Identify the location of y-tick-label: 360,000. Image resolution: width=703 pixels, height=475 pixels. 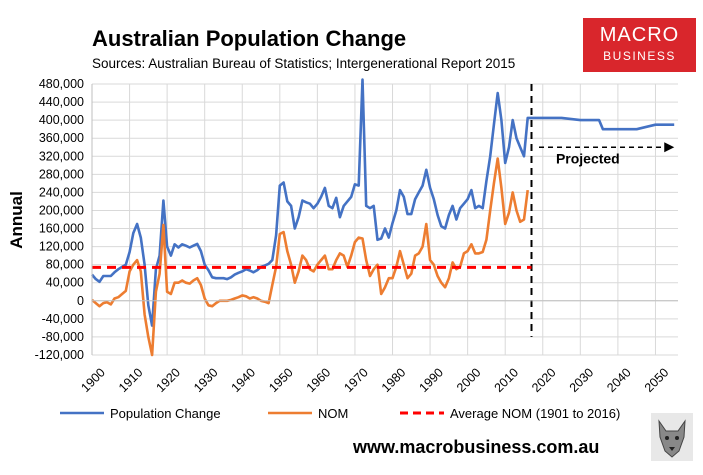
(61, 138).